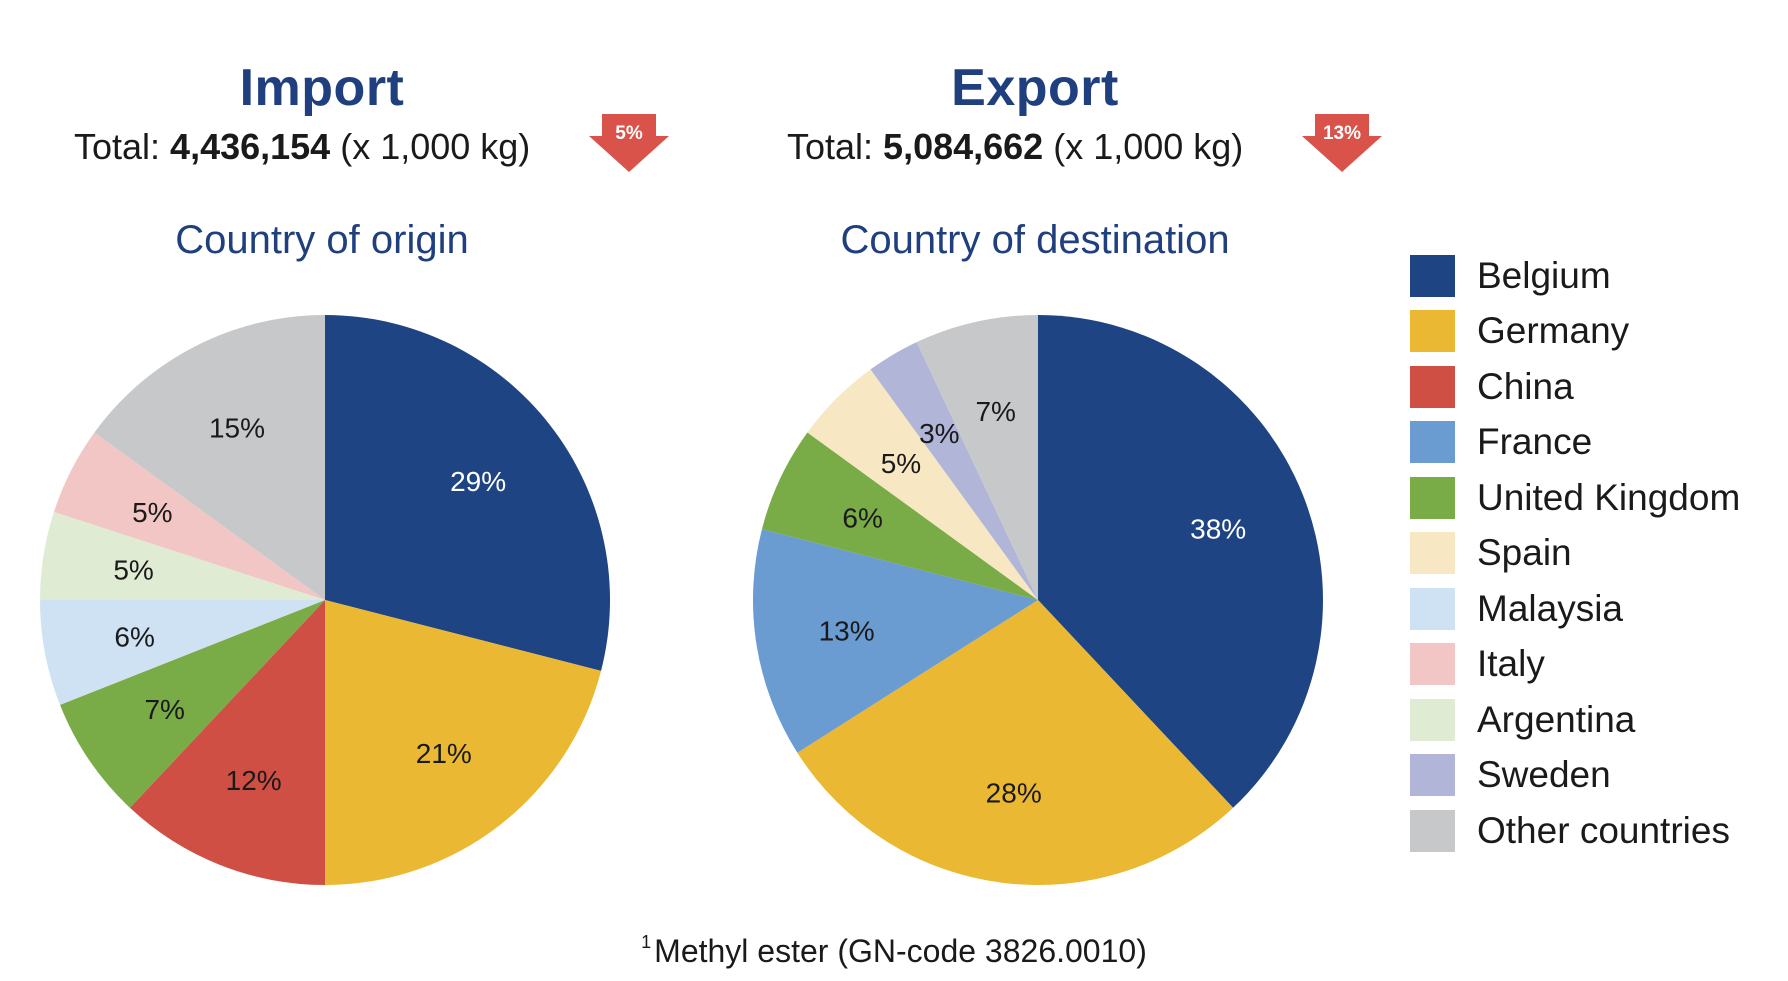 The width and height of the screenshot is (1788, 981). I want to click on import-slice-italy, so click(189, 516).